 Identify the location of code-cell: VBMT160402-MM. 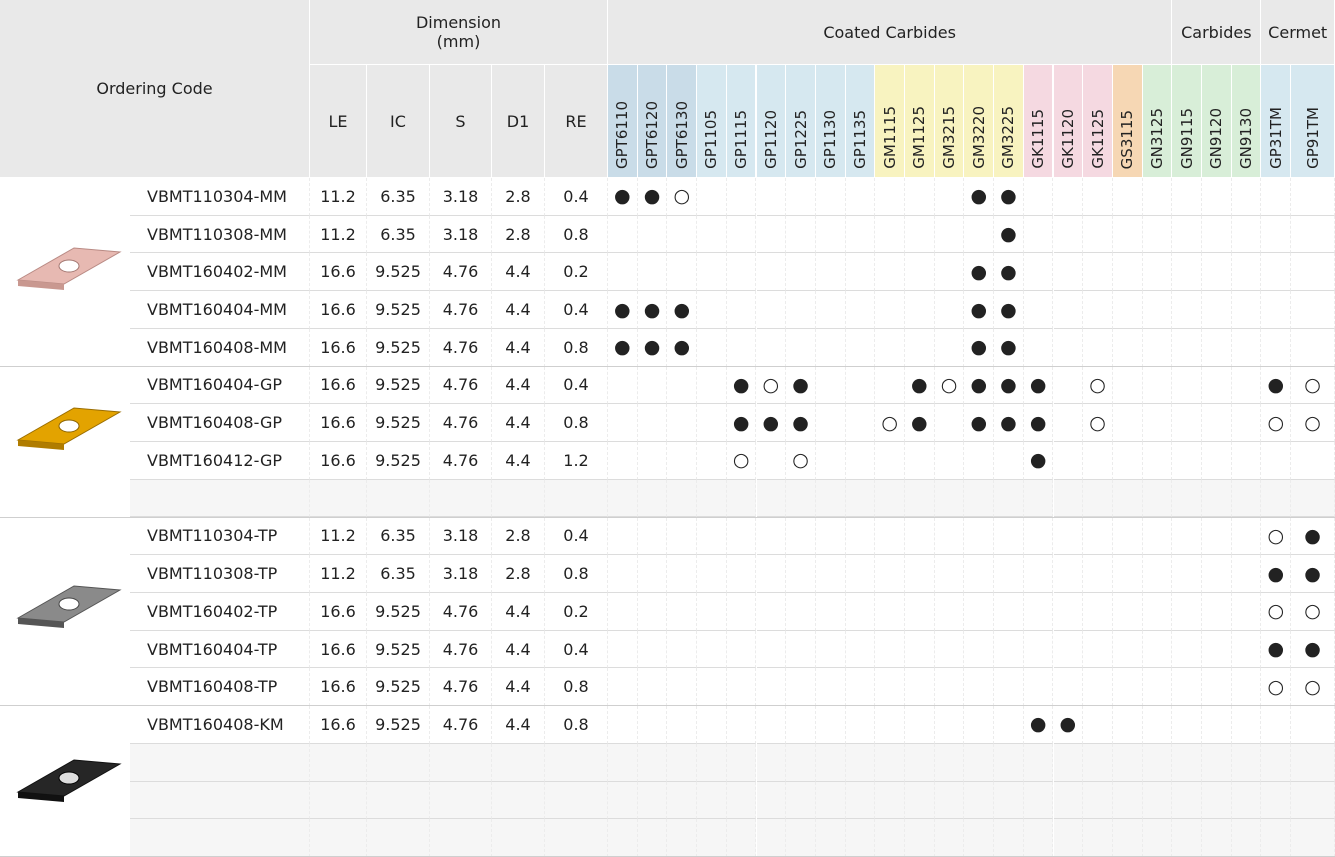
(220, 272).